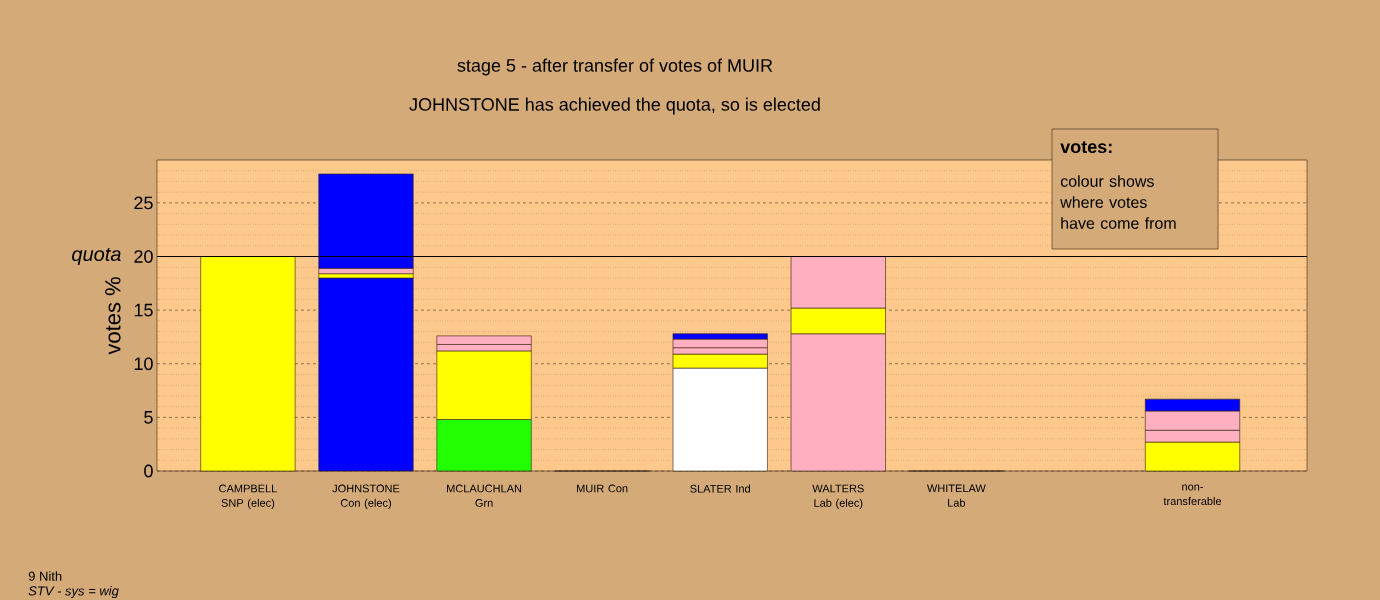  What do you see at coordinates (615, 67) in the screenshot?
I see `chart-title: stage 5 - after transfer of votes of MUIR` at bounding box center [615, 67].